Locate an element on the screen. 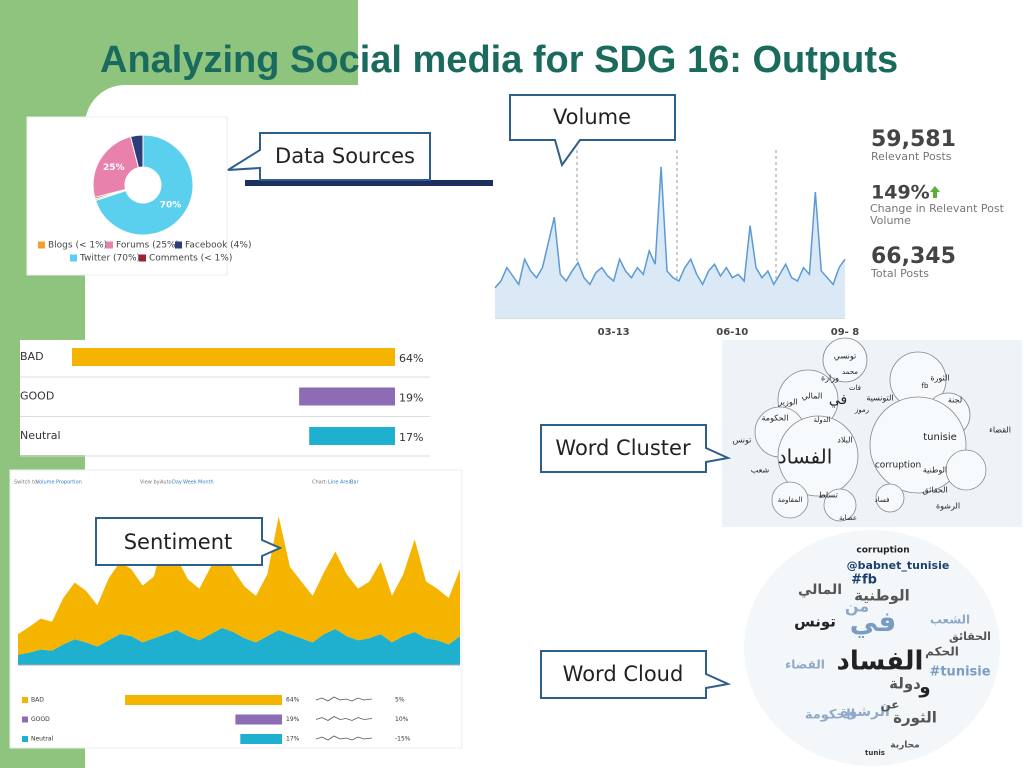  toolbar: Volume is located at coordinates (45, 483).